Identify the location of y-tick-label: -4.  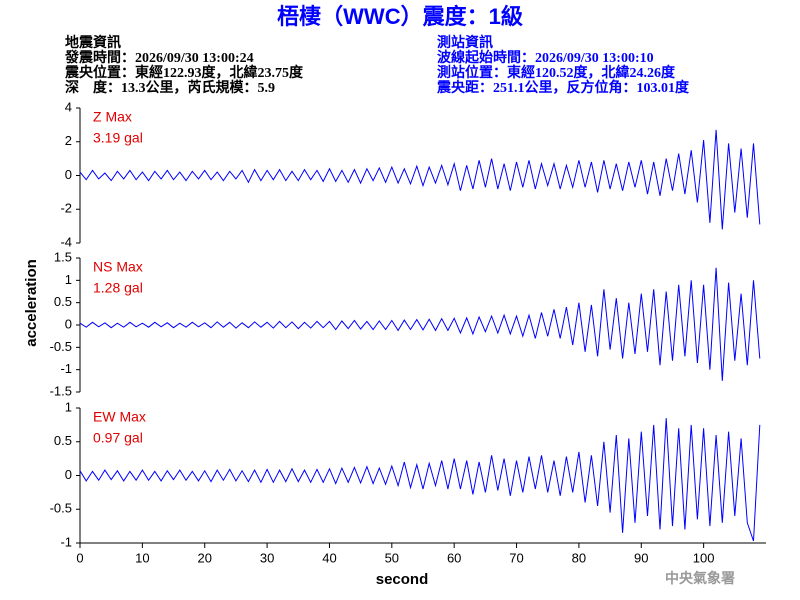
(66, 241).